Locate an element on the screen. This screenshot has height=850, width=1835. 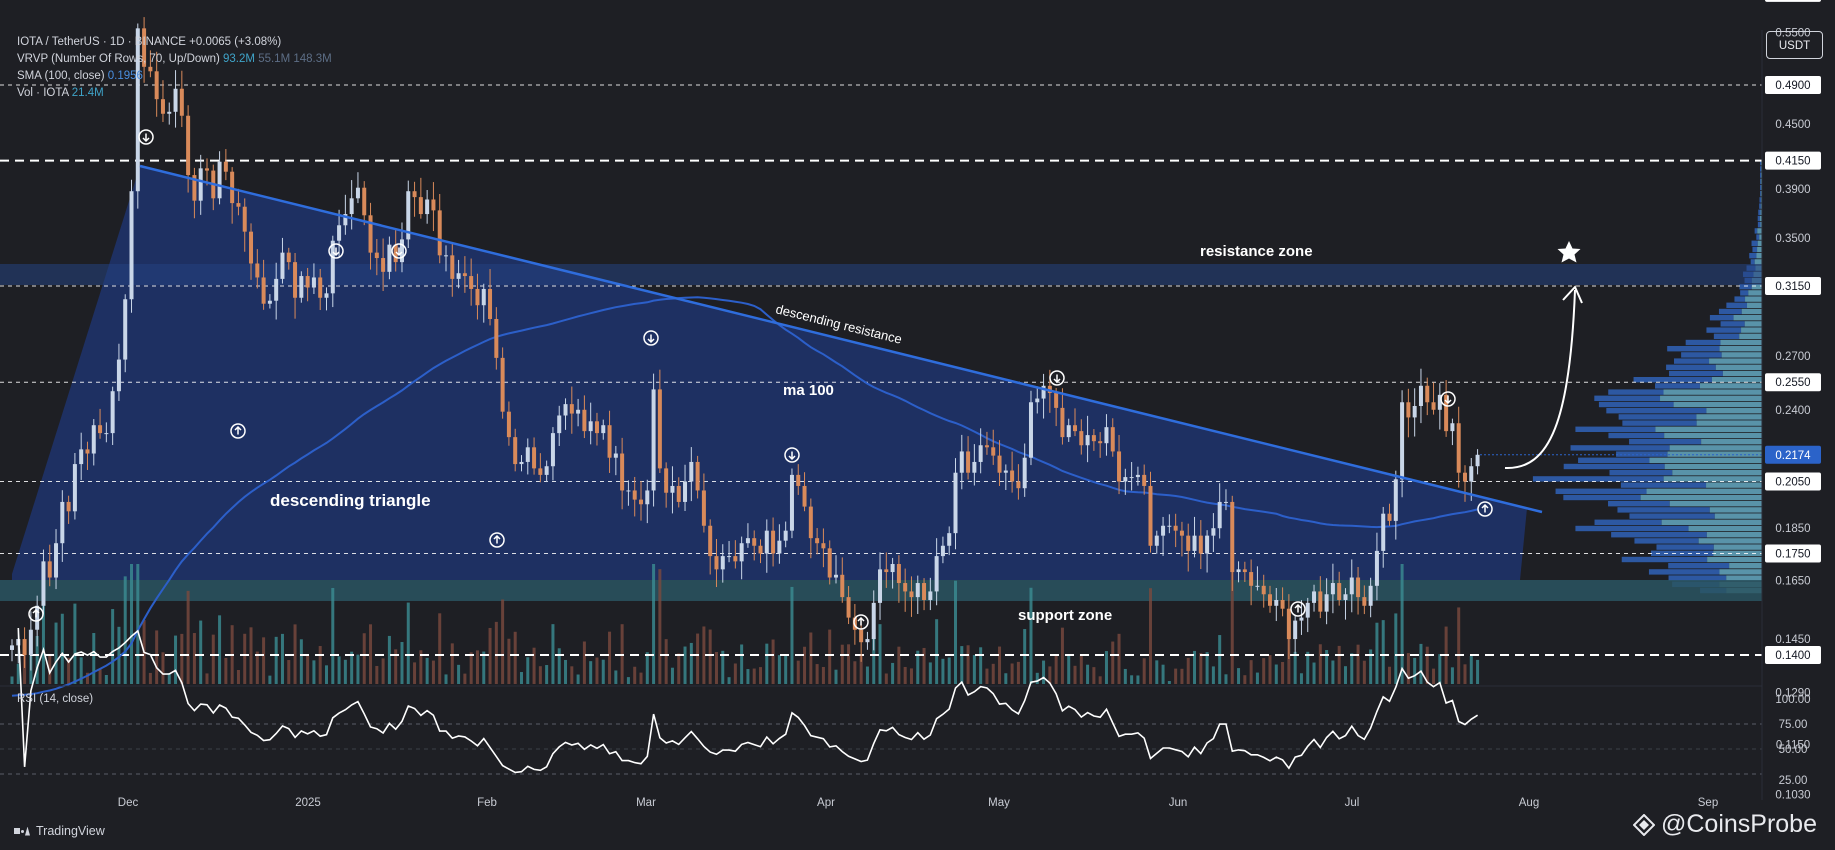
volume-bars is located at coordinates (745, 624).